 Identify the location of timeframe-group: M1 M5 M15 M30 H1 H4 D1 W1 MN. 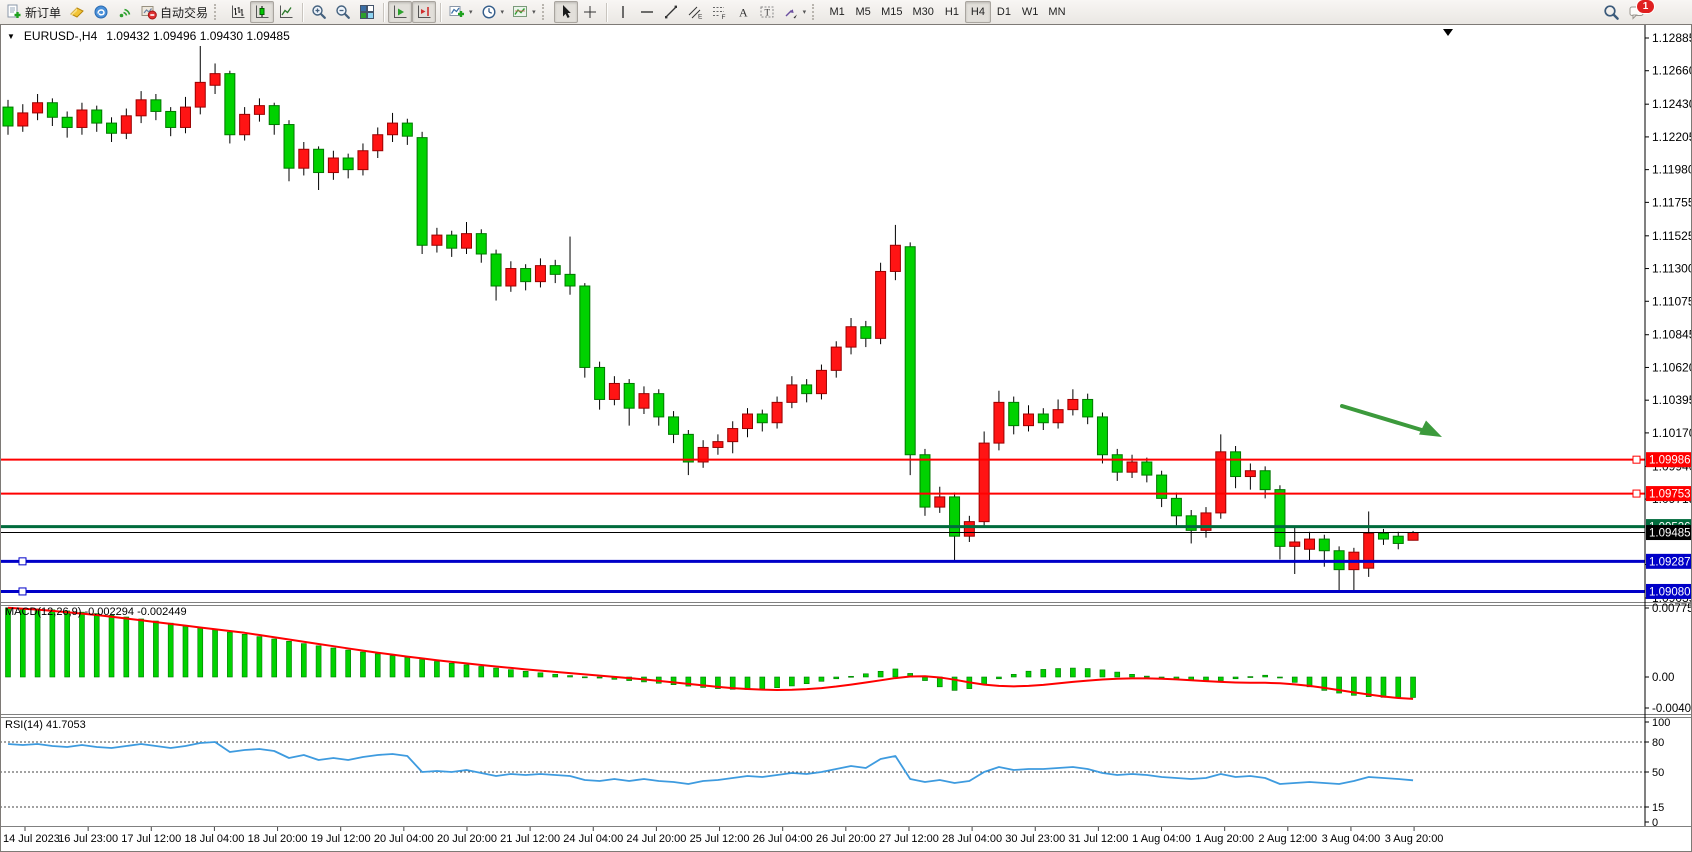
(947, 12).